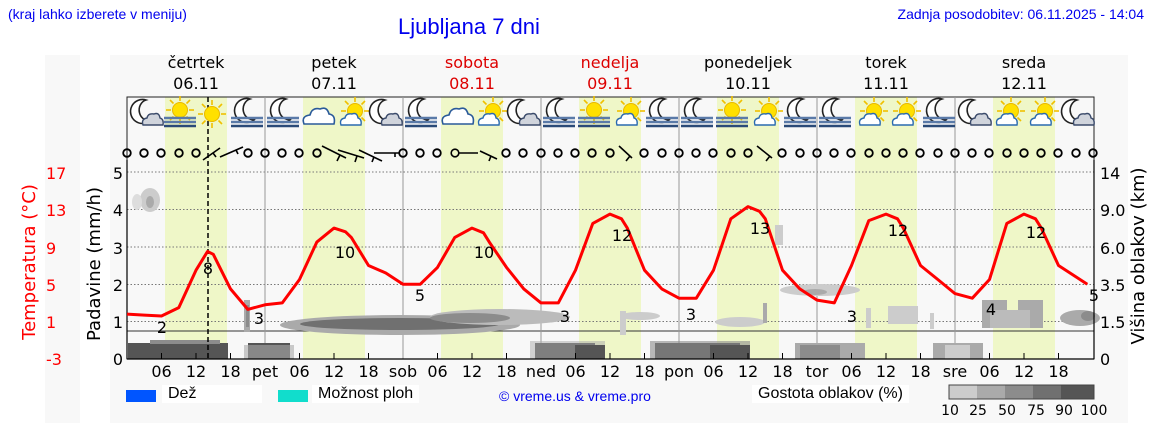 The width and height of the screenshot is (1152, 443). What do you see at coordinates (748, 62) in the screenshot?
I see `day-name: ponedeljek` at bounding box center [748, 62].